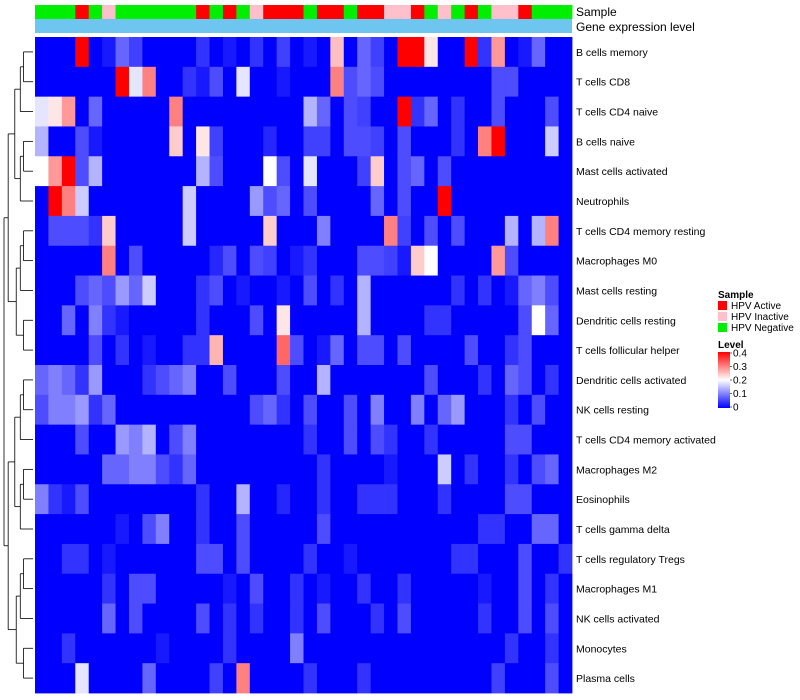  I want to click on row-label: NK cells resting, so click(612, 411).